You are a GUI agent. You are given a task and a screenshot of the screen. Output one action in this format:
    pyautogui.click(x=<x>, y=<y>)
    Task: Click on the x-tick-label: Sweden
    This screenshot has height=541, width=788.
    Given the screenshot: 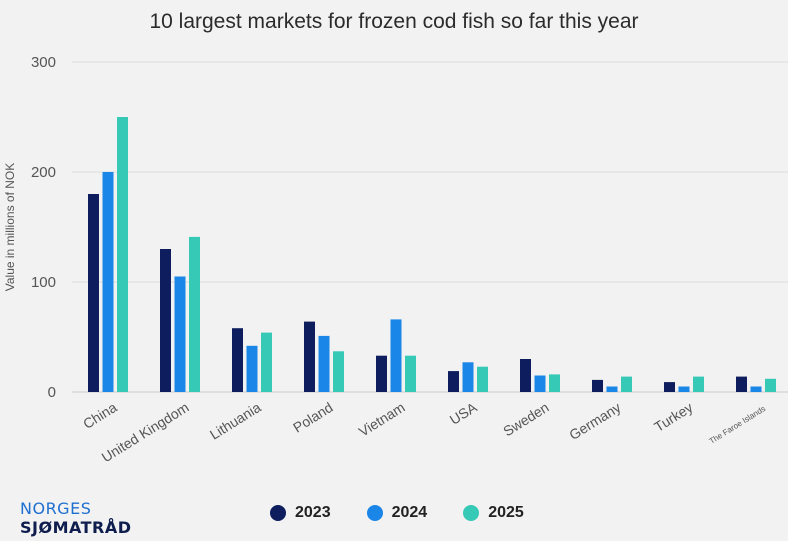 What is the action you would take?
    pyautogui.click(x=525, y=419)
    